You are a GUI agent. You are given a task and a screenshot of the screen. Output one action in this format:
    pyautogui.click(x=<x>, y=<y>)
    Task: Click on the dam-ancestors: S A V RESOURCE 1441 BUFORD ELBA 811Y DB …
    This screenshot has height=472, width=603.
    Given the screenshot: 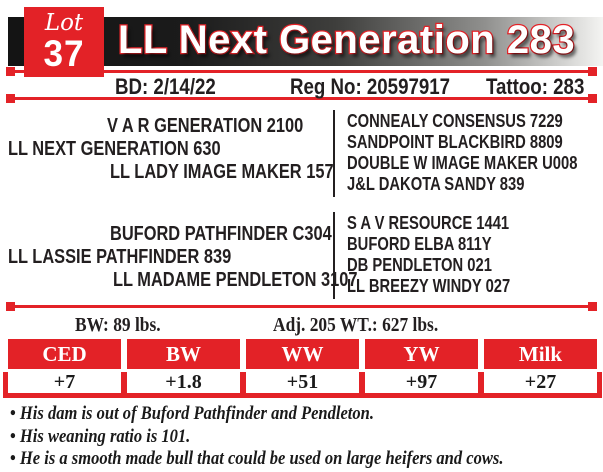 What is the action you would take?
    pyautogui.click(x=439, y=255)
    